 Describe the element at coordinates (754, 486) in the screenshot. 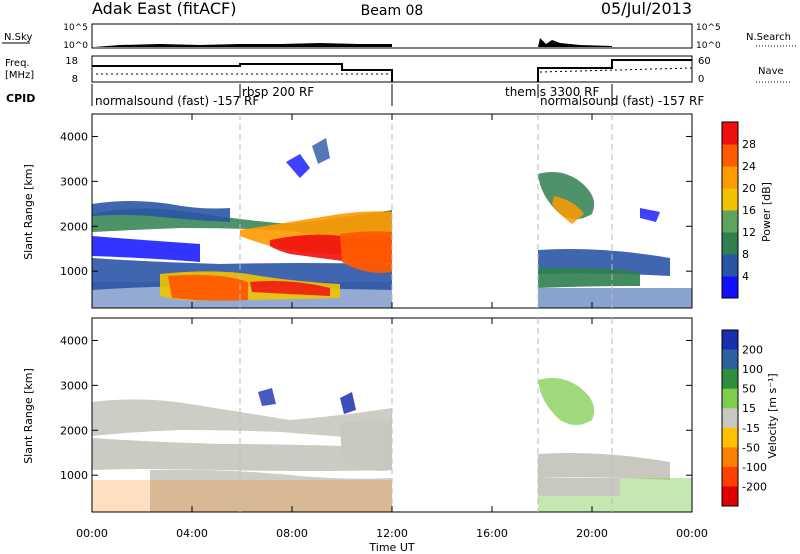

I see `colorbar-tick-label: -200` at that location.